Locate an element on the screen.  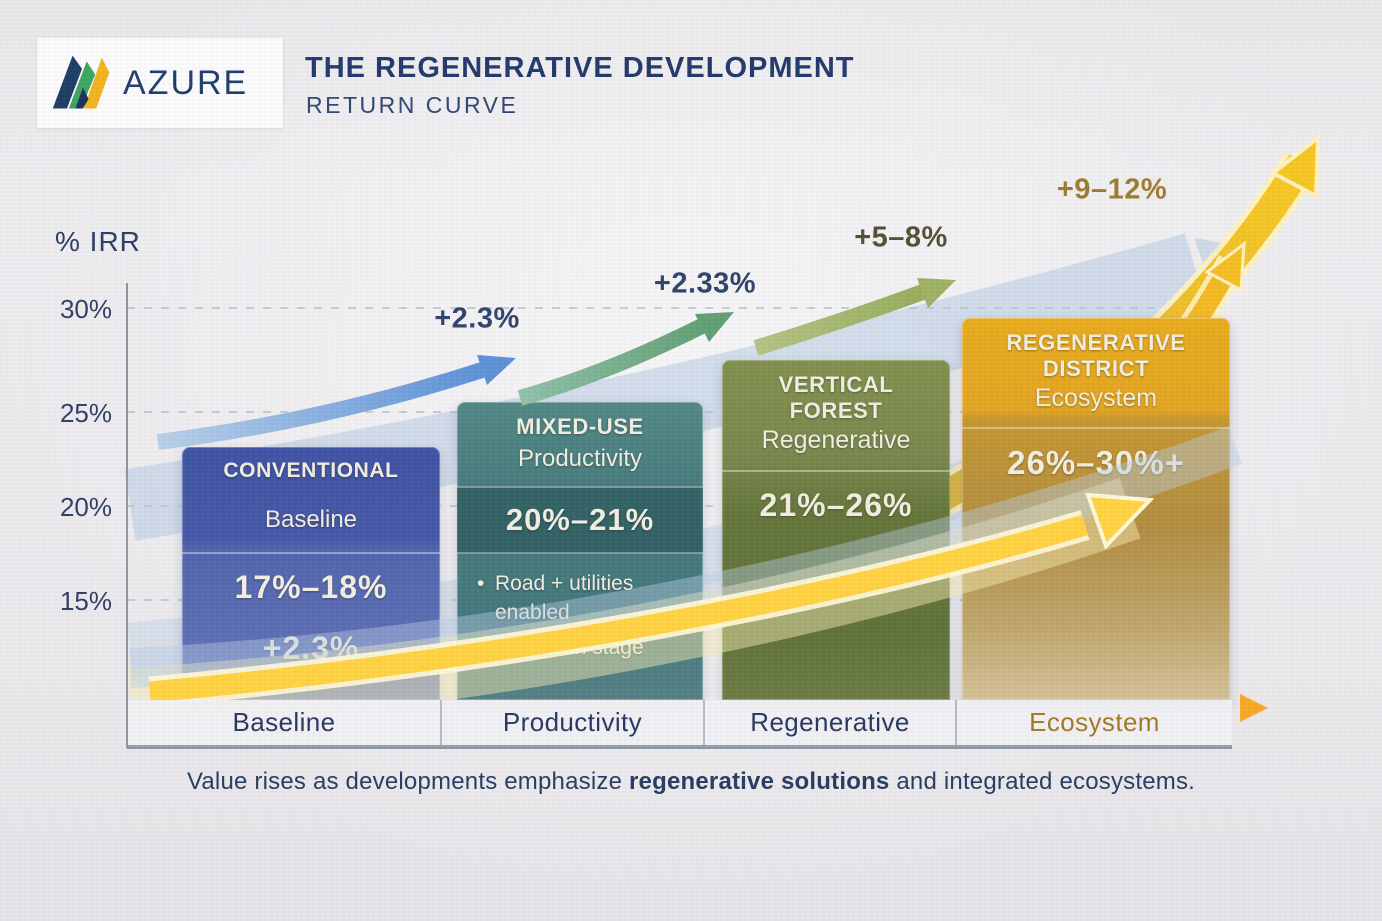
brand-logo-card: AZURE is located at coordinates (160, 83).